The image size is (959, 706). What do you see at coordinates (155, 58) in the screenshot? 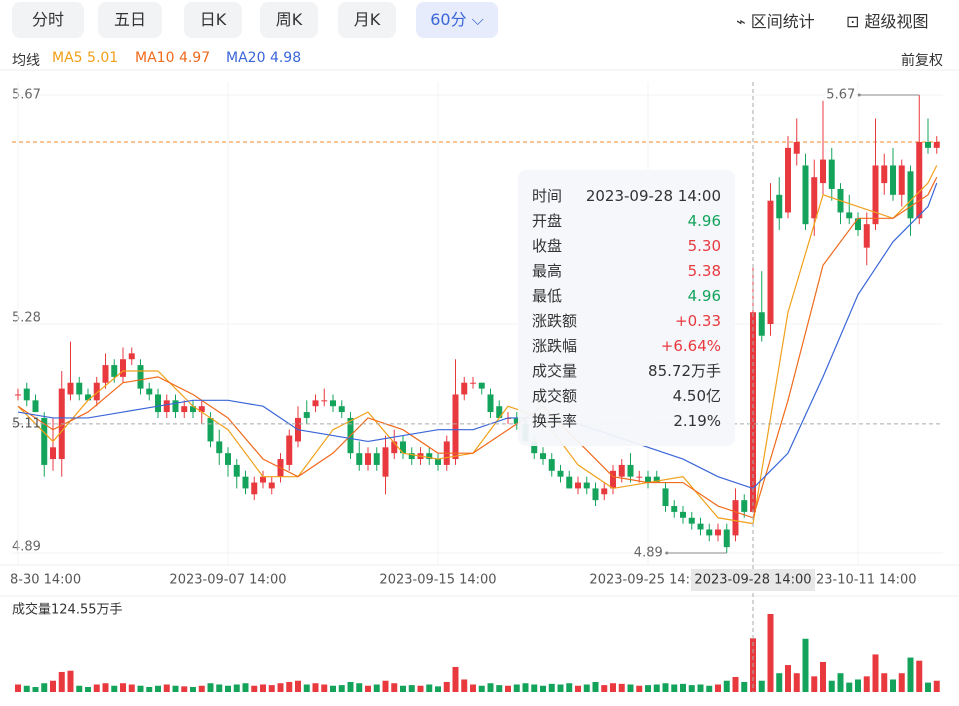
I see `ma-name: MA10` at bounding box center [155, 58].